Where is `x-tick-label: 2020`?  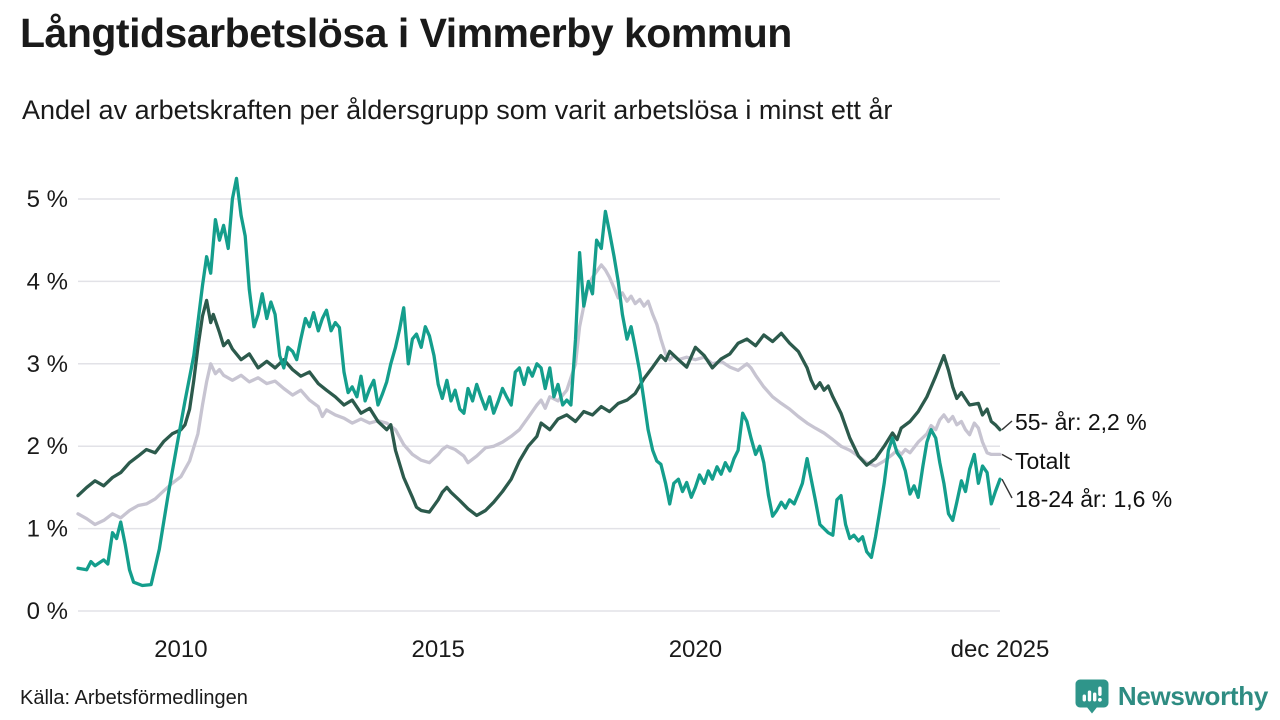
x-tick-label: 2020 is located at coordinates (695, 649).